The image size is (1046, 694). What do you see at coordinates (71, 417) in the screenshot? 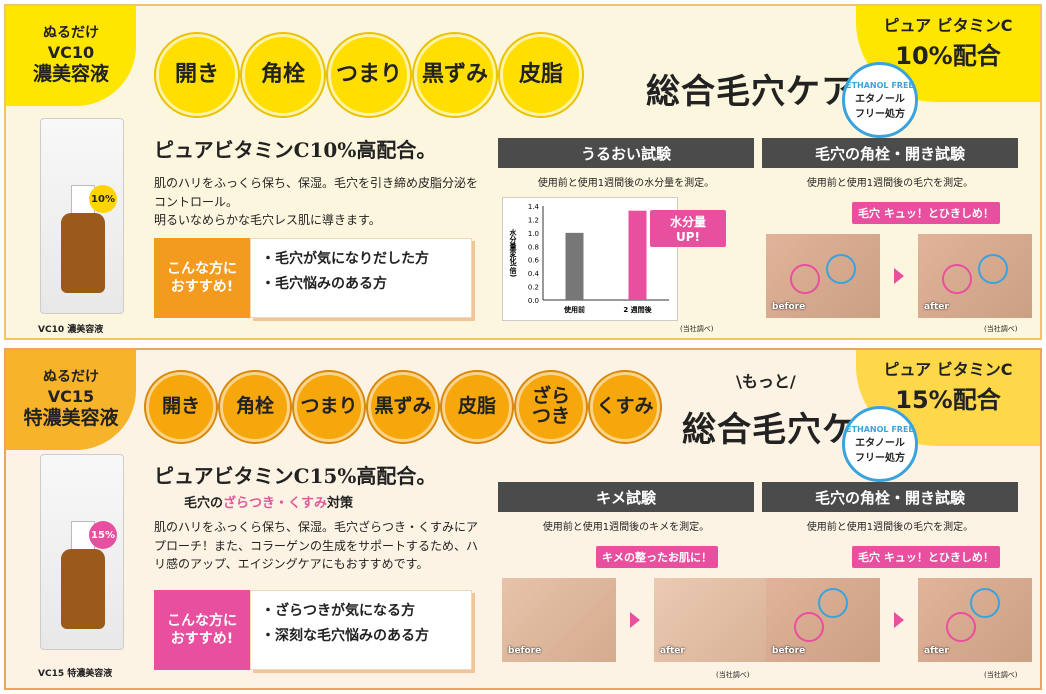
I see `corner-line-3: 特濃美容液` at bounding box center [71, 417].